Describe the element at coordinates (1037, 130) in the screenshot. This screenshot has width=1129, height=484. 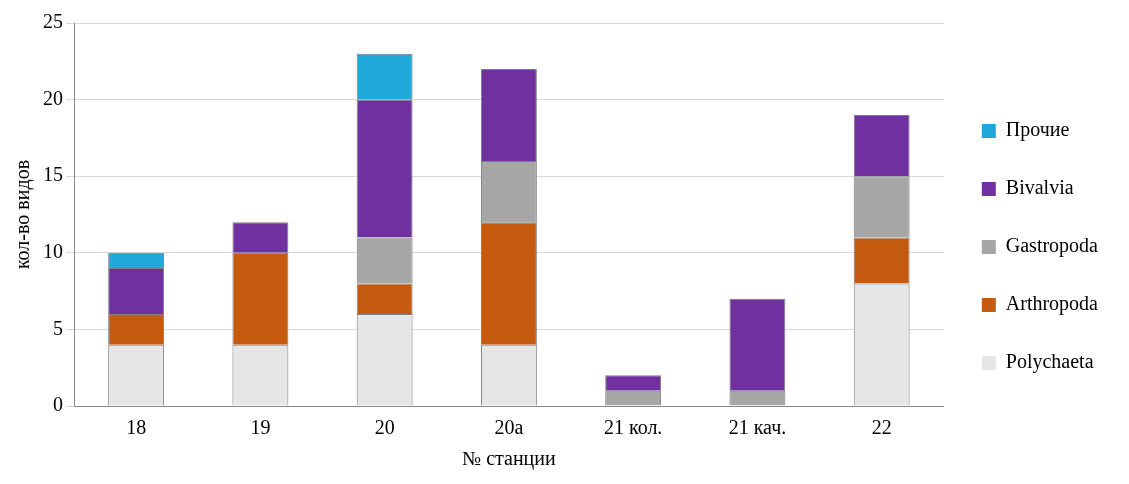
I see `legend-label: Прочие` at that location.